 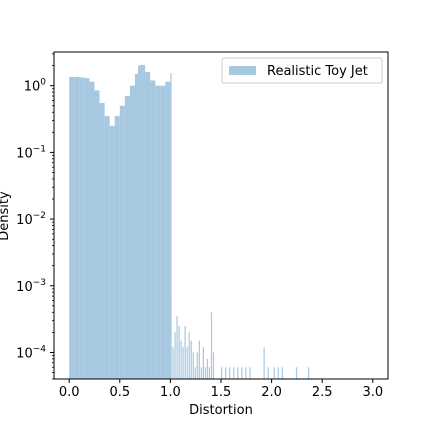 I want to click on y-tick-label: 10⁻², so click(x=31, y=219).